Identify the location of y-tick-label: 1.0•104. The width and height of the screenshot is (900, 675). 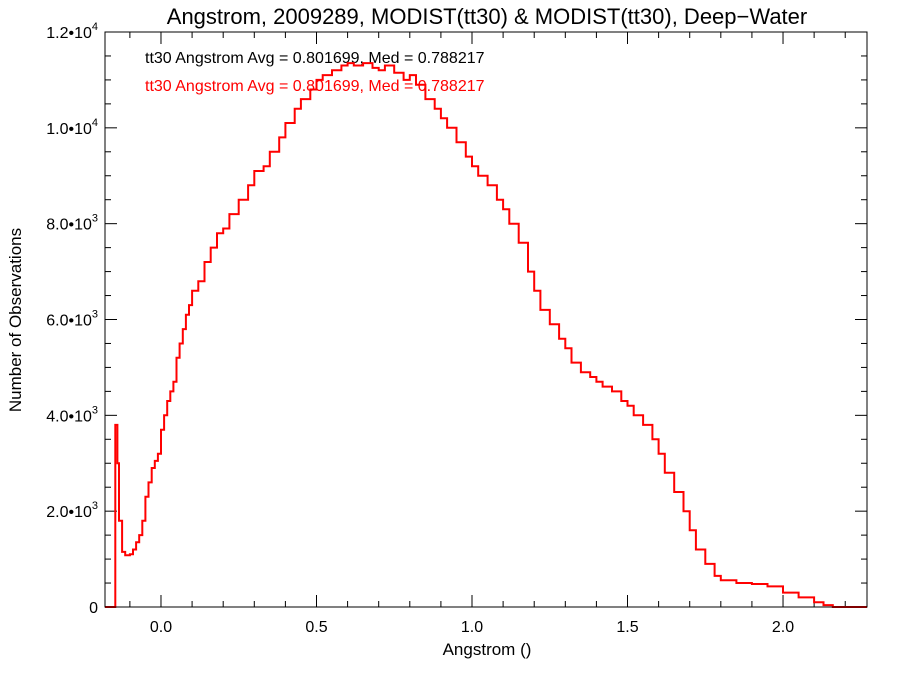
(72, 127).